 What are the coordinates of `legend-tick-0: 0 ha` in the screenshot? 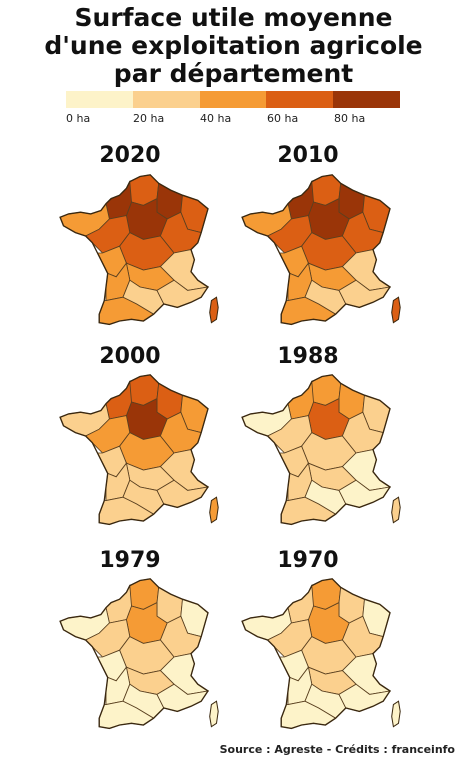 It's located at (78, 118).